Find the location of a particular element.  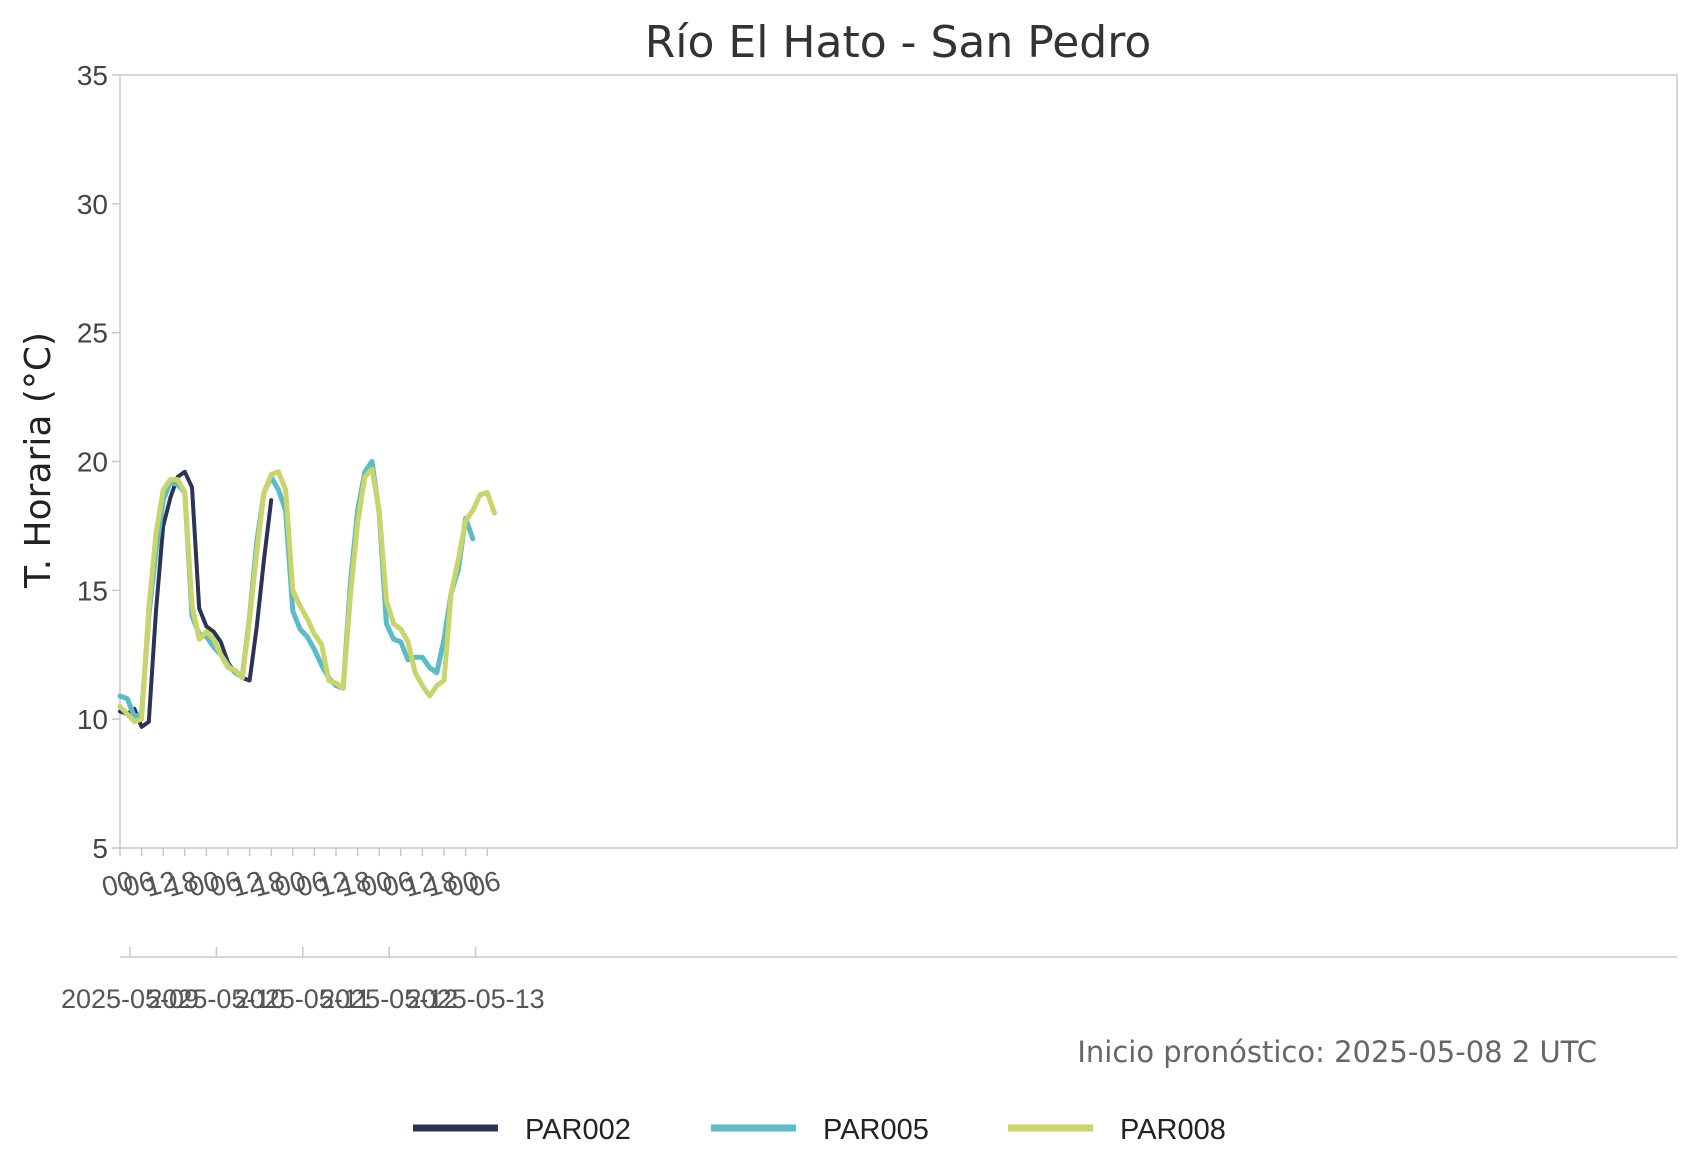

legend-label-par005: PAR005 is located at coordinates (876, 1130).